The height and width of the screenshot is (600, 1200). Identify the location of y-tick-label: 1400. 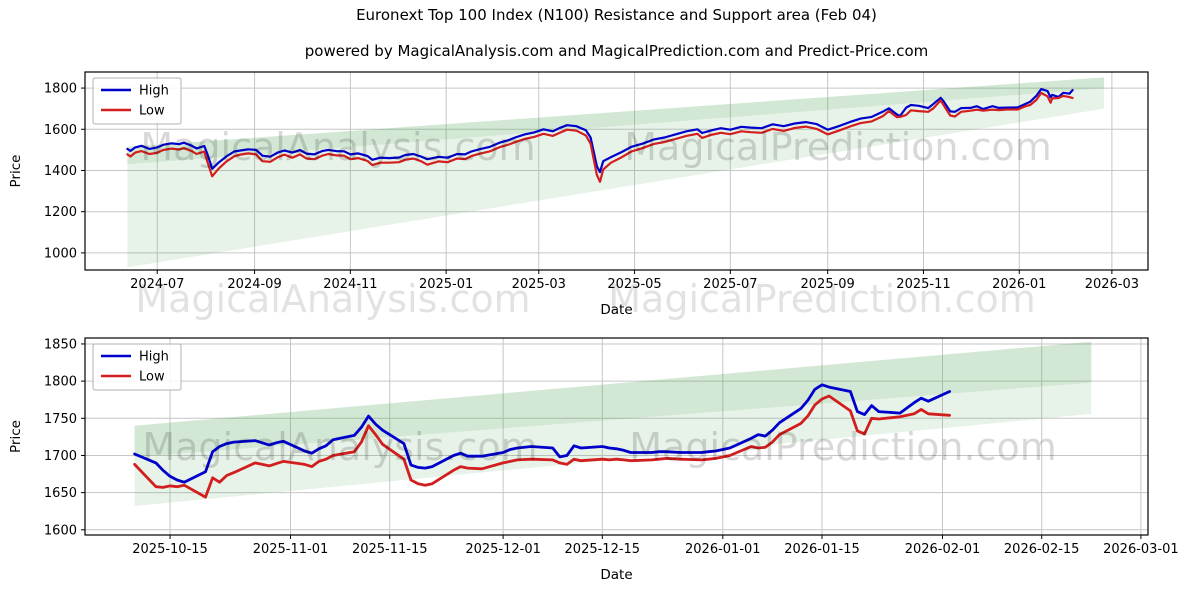
(60, 171).